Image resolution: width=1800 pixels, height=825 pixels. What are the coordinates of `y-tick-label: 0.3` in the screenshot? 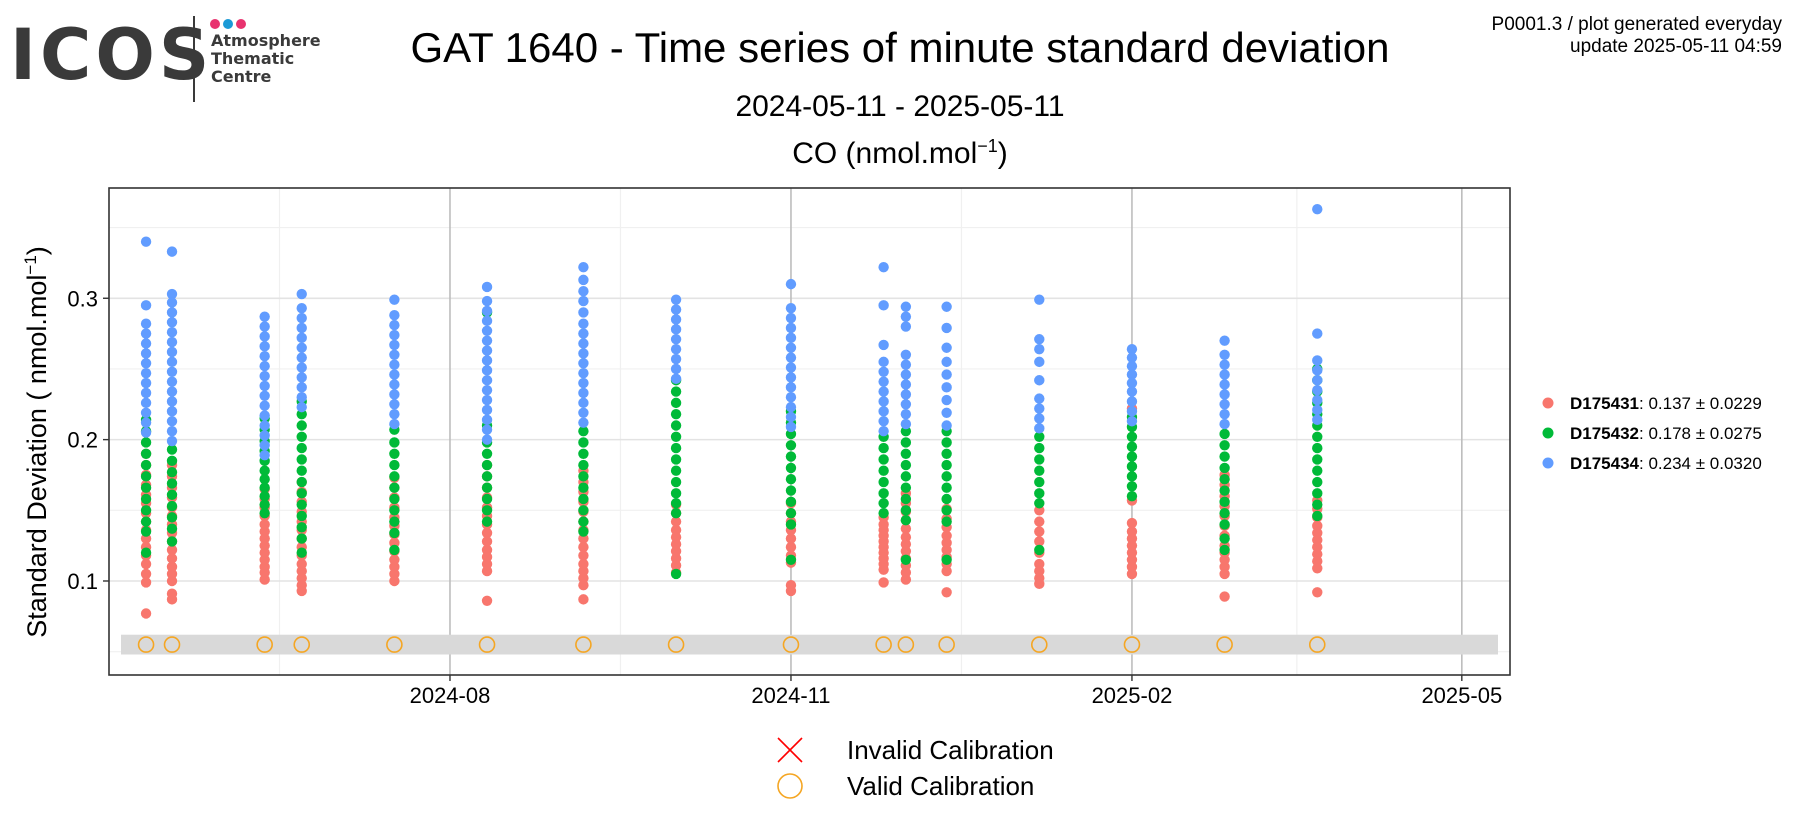 It's located at (82, 298).